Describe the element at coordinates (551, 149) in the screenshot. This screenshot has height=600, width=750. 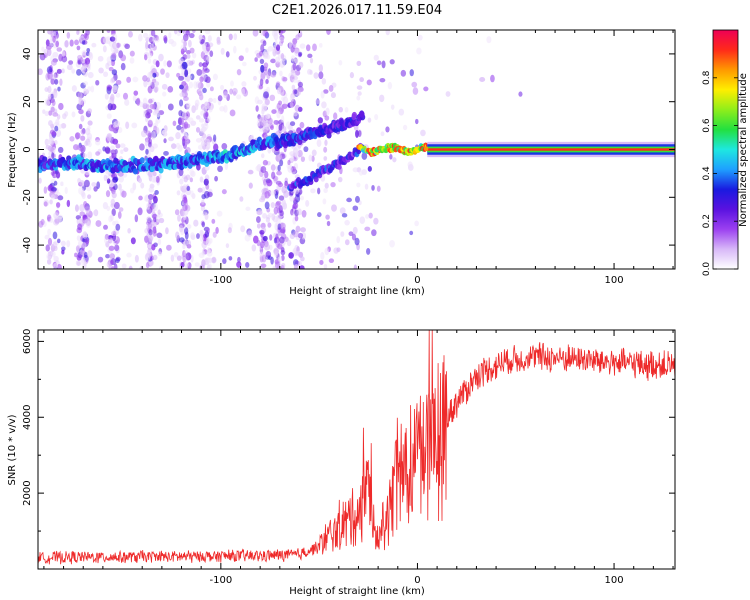
I see `spectrogram-tone-band` at that location.